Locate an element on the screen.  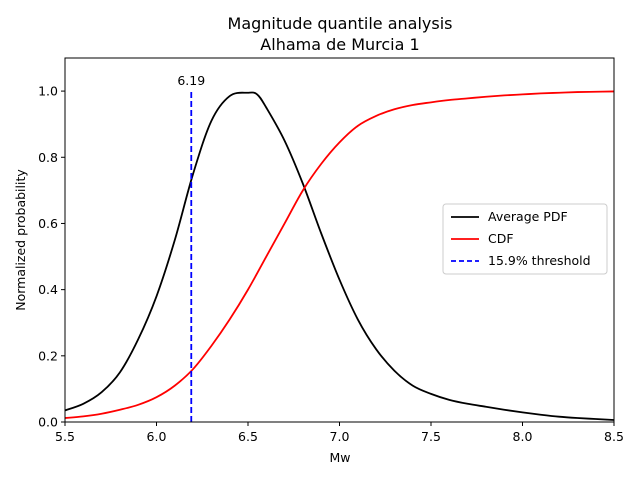
y-axis-label: Normalized probability is located at coordinates (20, 240).